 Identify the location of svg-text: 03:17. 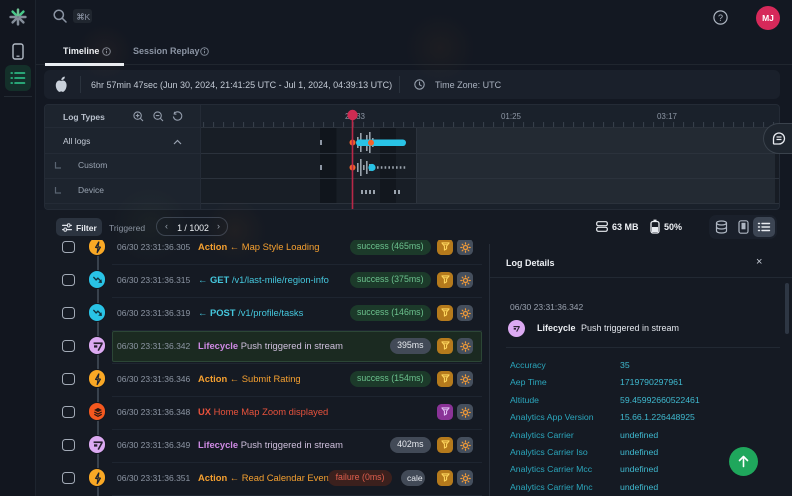
(667, 116).